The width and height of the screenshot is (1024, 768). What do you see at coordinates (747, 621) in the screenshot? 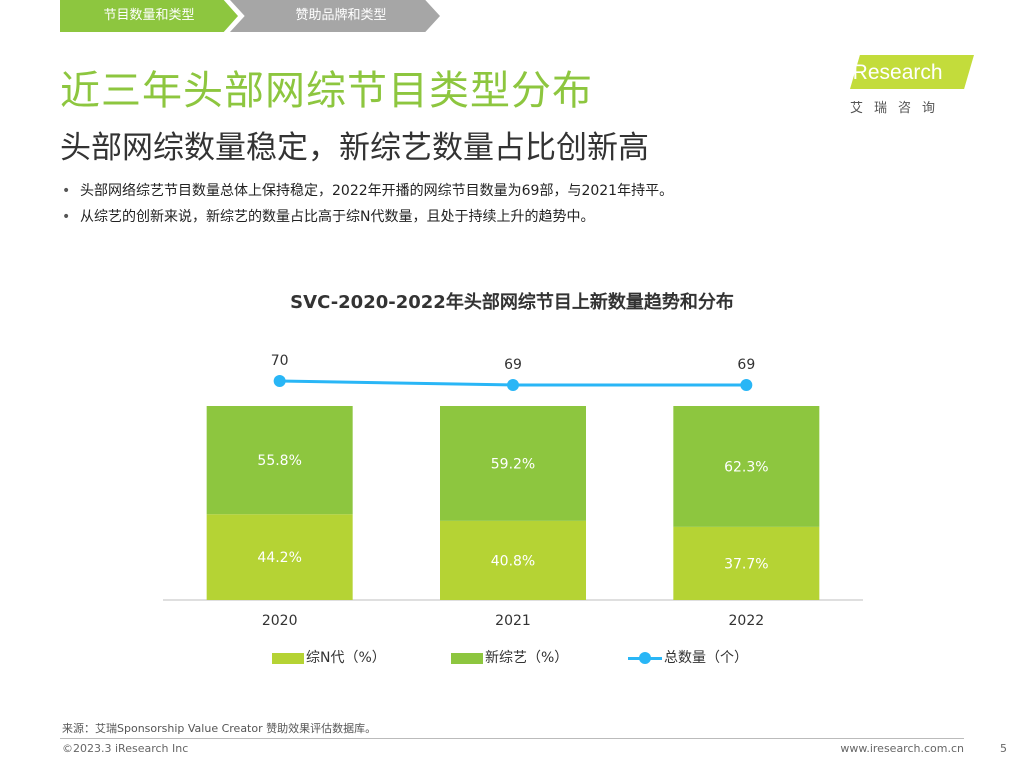
I see `x-tick-label: 2022` at bounding box center [747, 621].